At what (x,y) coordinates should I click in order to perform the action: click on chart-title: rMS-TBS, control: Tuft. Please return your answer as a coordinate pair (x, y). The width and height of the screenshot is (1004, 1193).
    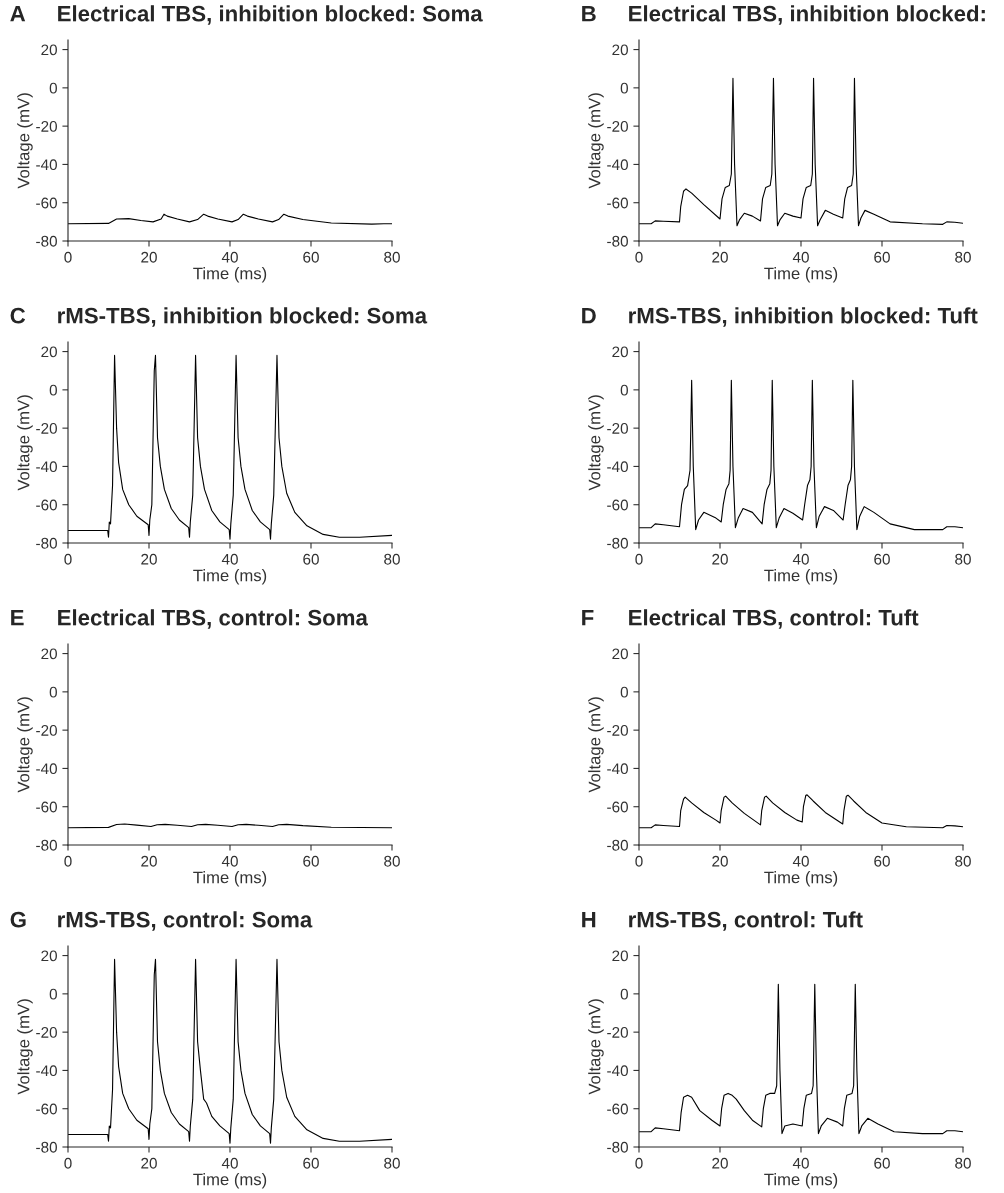
    Looking at the image, I should click on (746, 921).